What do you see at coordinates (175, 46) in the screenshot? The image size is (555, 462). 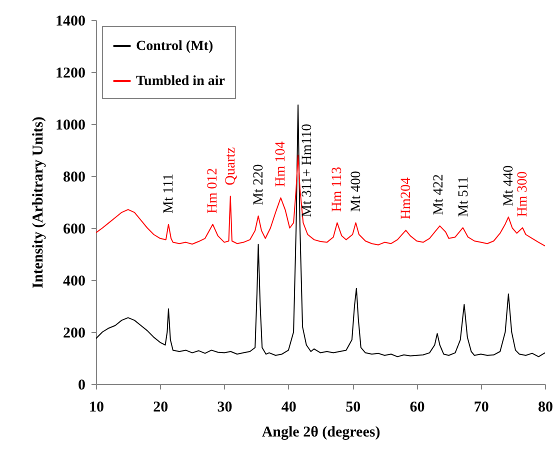 I see `legend-label: Control (Mt)` at bounding box center [175, 46].